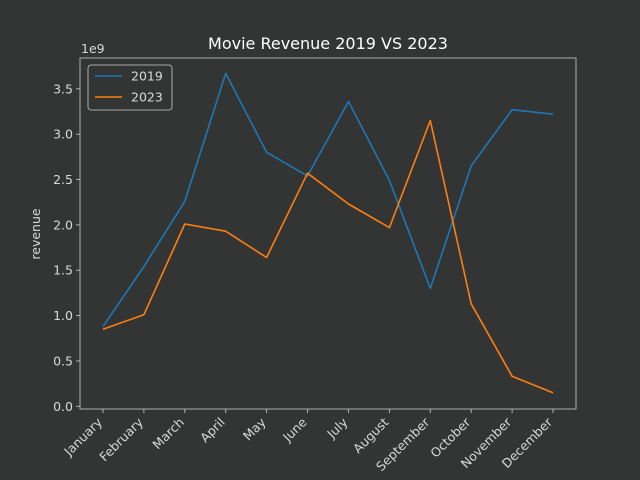 This screenshot has width=640, height=480. I want to click on y-tick-label: 1.5, so click(63, 270).